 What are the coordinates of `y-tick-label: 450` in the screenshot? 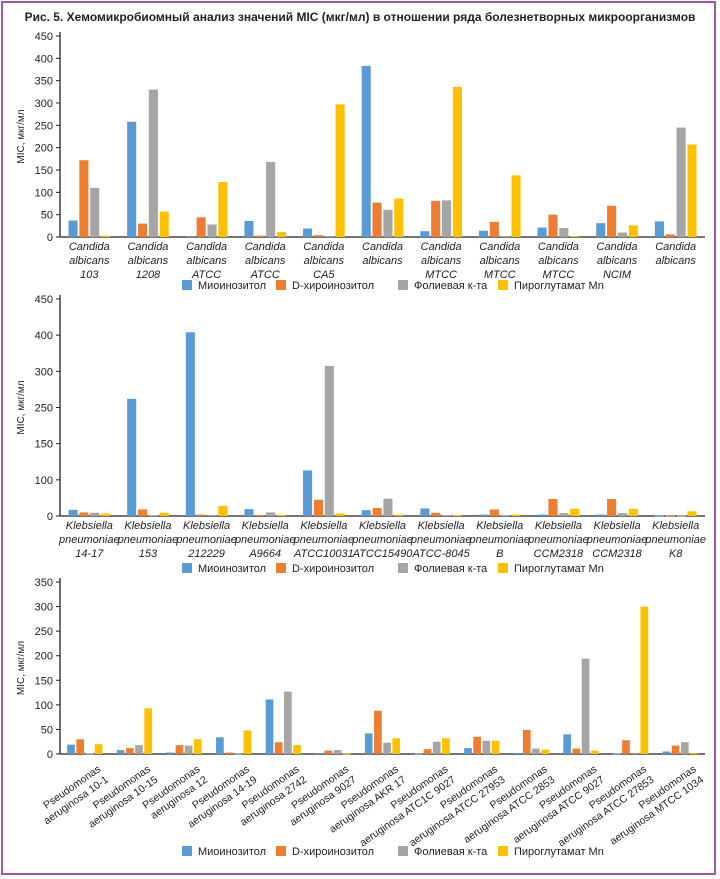 It's located at (44, 300).